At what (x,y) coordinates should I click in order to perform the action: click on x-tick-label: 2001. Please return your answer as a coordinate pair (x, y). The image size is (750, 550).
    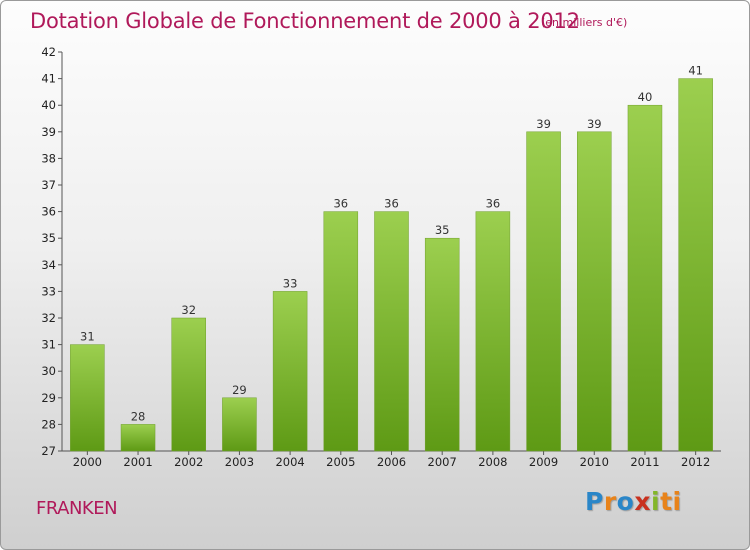
    Looking at the image, I should click on (137, 462).